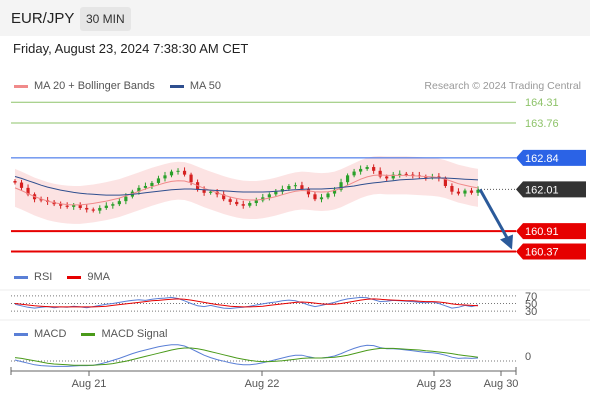 Image resolution: width=590 pixels, height=400 pixels. I want to click on price-legend: MA 20 + Bollinger Bands MA 50, so click(116, 86).